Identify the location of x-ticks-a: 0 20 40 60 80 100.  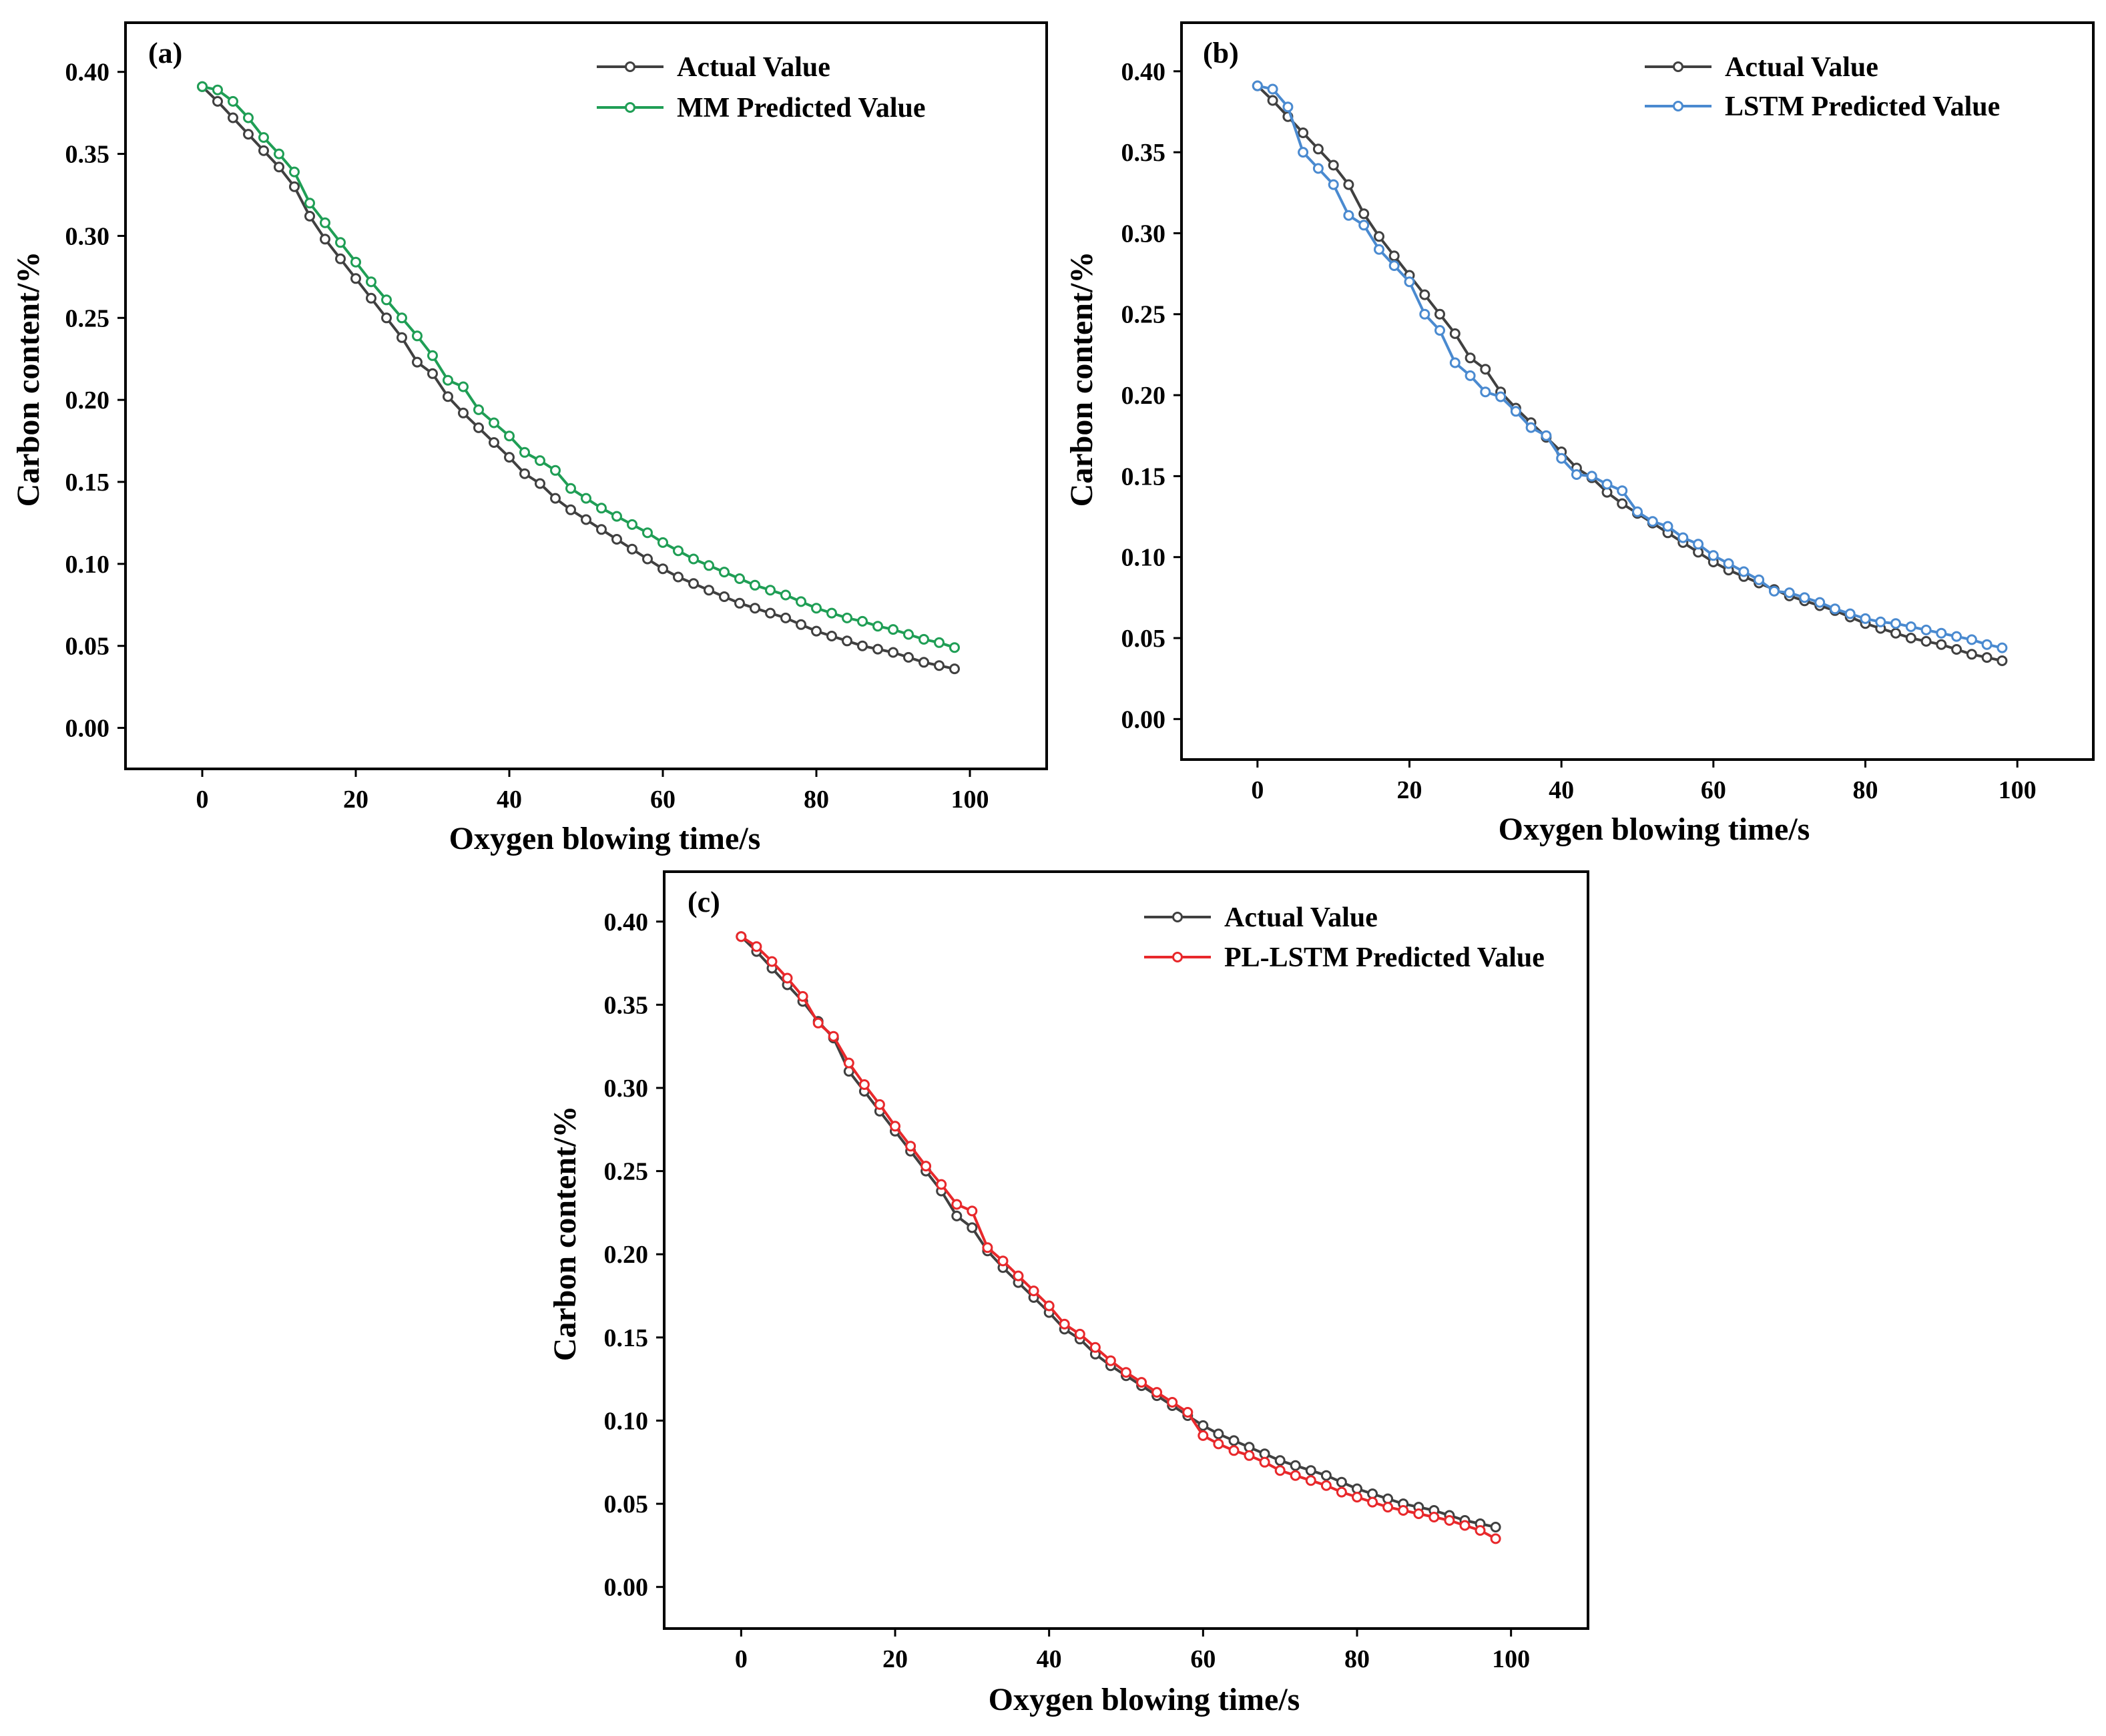
(592, 792).